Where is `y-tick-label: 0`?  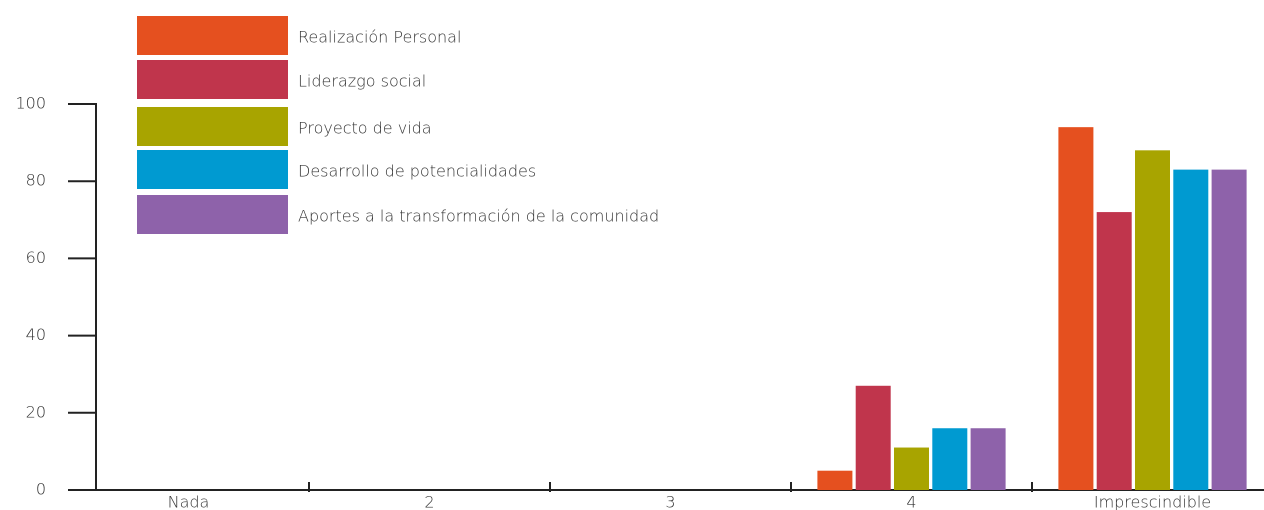
y-tick-label: 0 is located at coordinates (41, 489).